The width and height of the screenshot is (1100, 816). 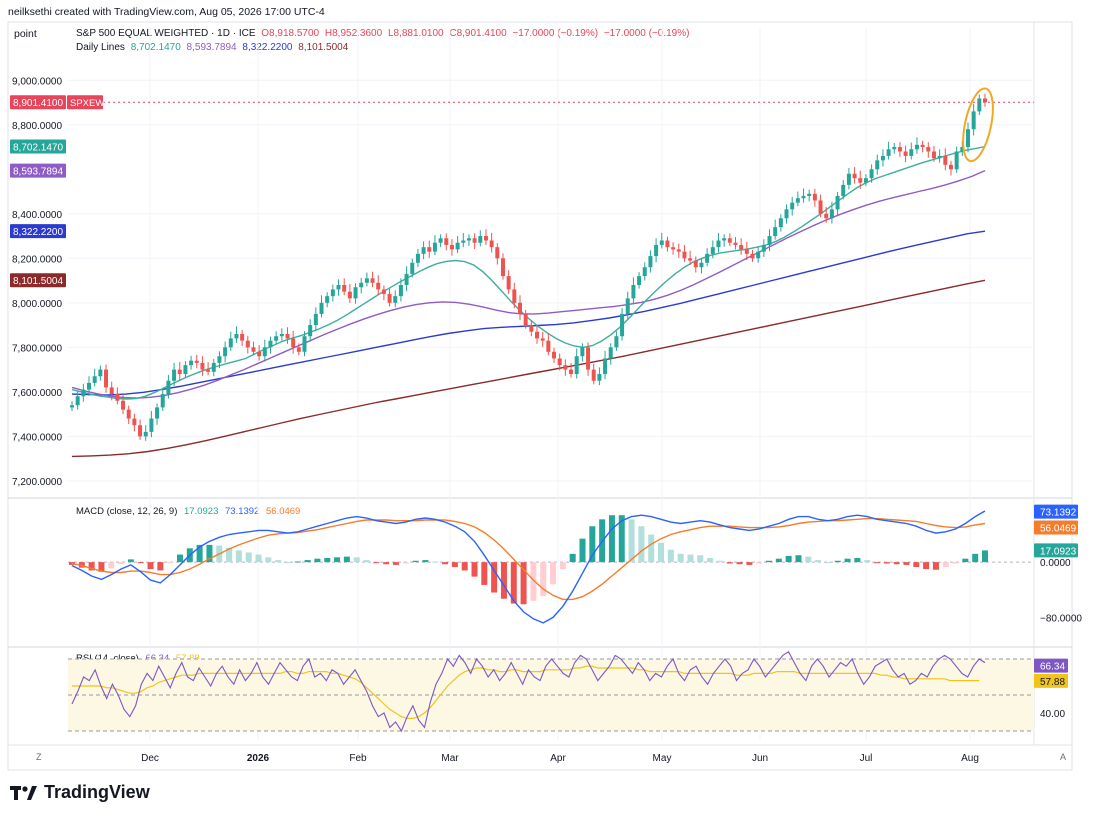 I want to click on tradingview-logo: TradingView, so click(x=80, y=792).